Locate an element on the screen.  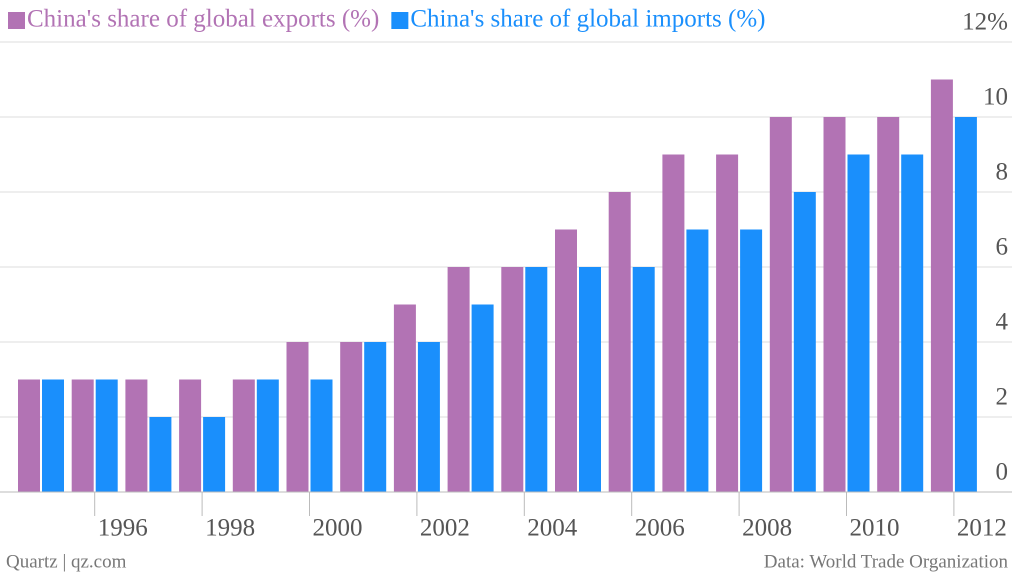
y-tick-label: 4 is located at coordinates (1002, 322).